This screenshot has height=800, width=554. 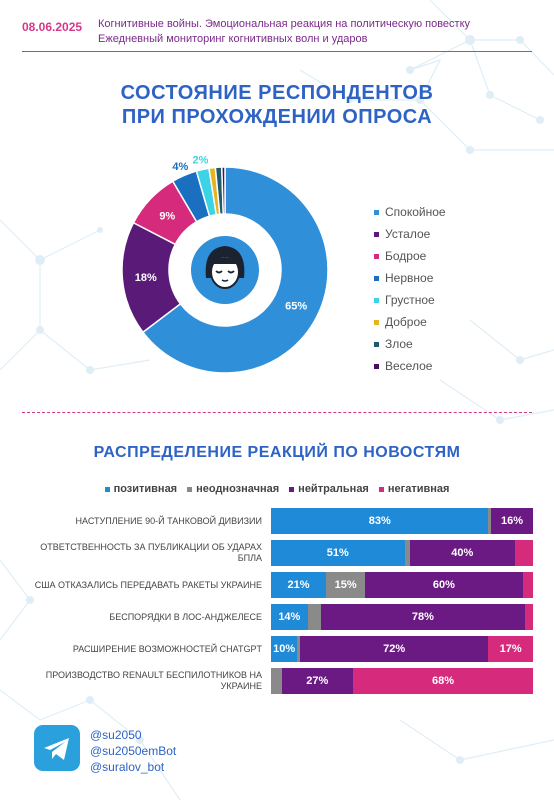 What do you see at coordinates (423, 617) in the screenshot?
I see `bar-segment-нейтральная: 78%` at bounding box center [423, 617].